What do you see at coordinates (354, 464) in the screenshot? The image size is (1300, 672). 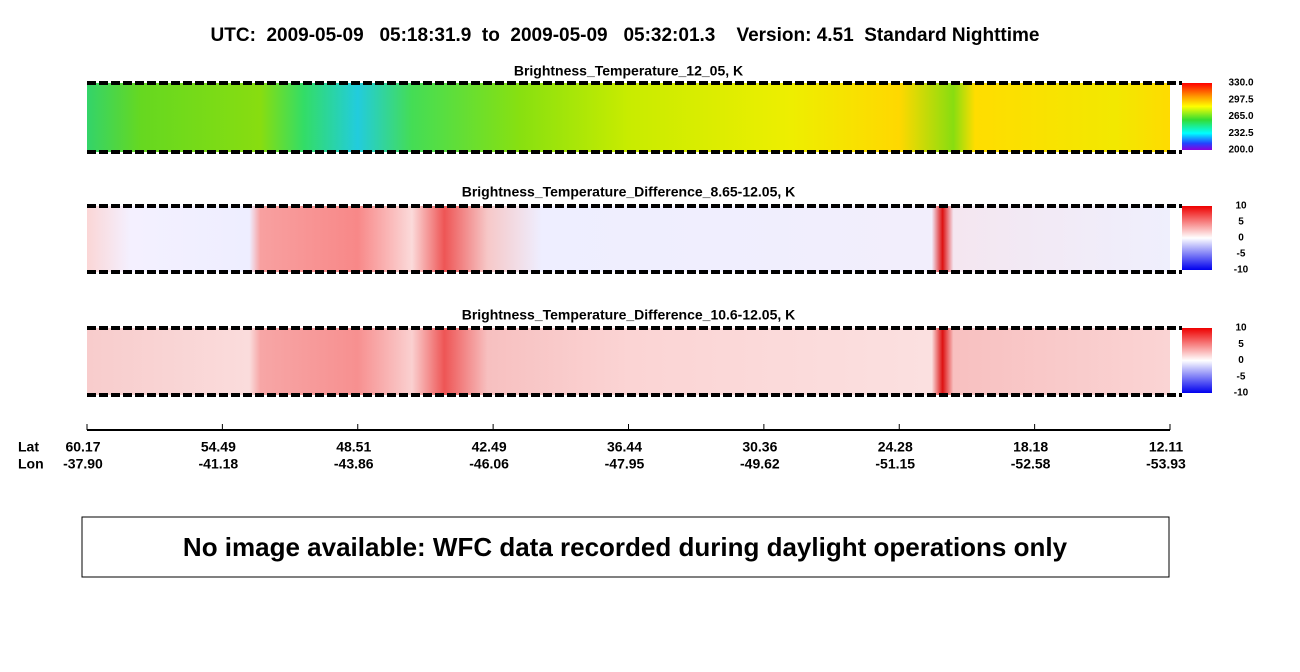 I see `lon-tick-label: -43.86` at bounding box center [354, 464].